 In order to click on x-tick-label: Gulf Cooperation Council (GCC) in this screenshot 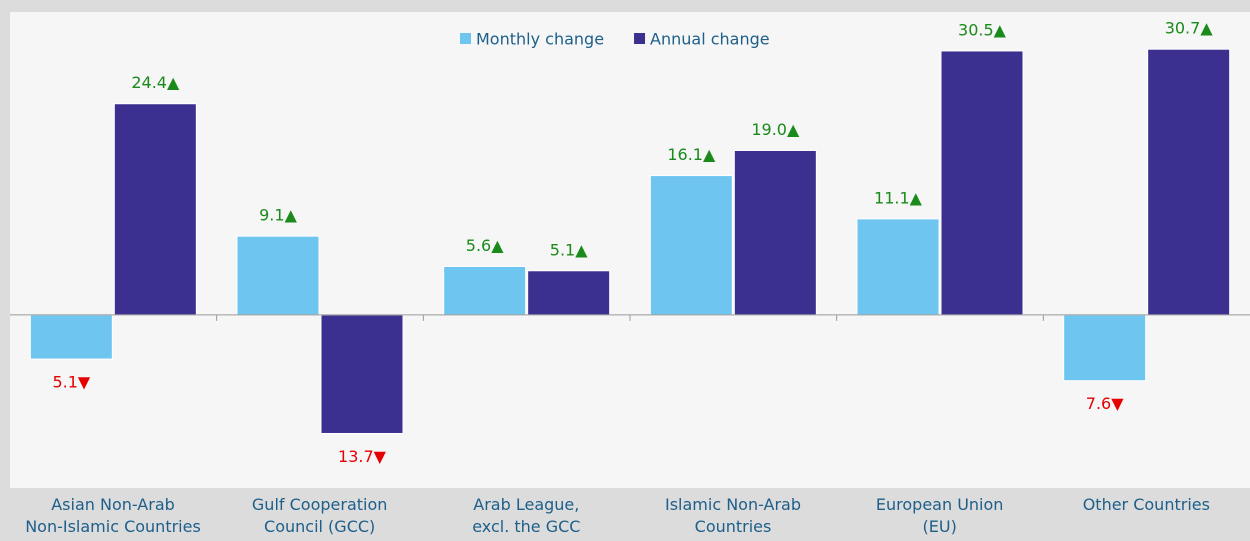, I will do `click(319, 515)`.